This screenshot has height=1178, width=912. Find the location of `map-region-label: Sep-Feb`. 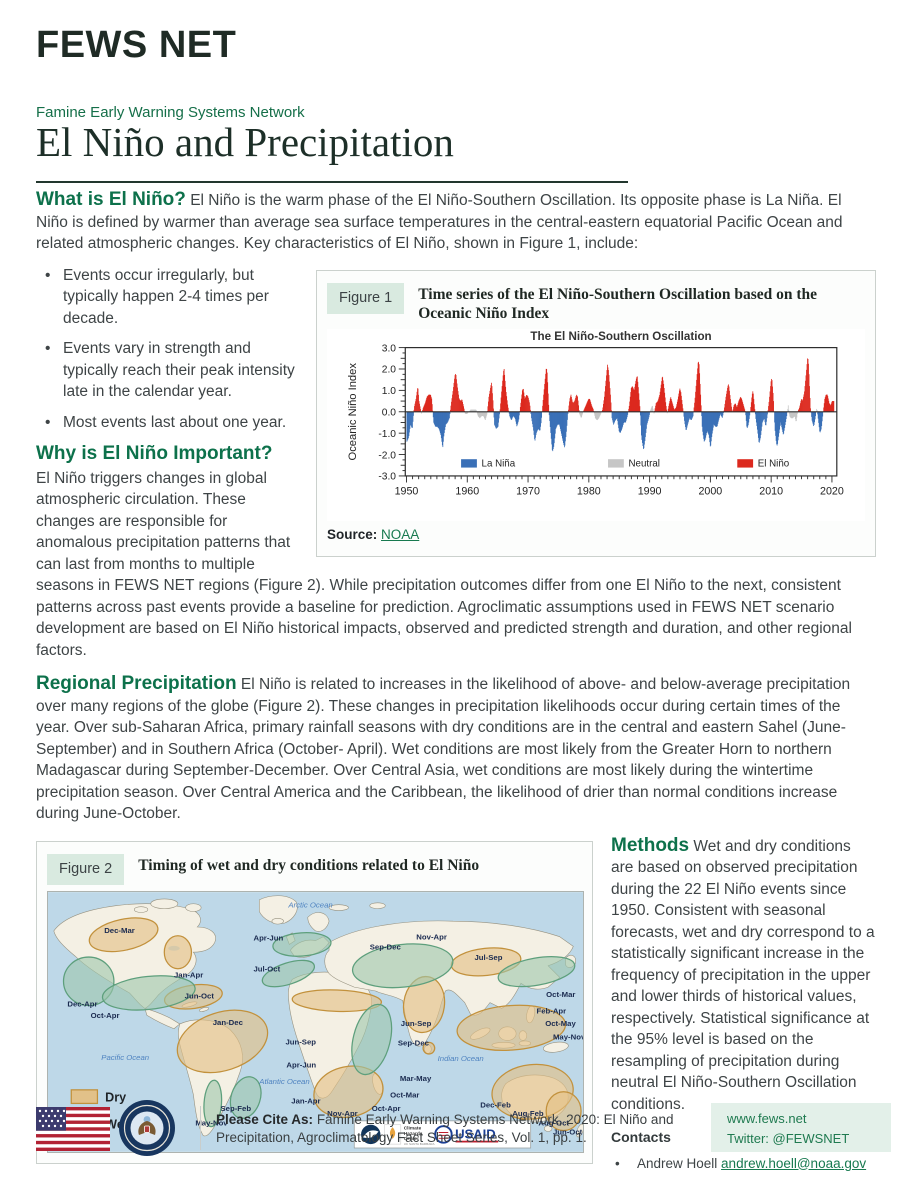

map-region-label: Sep-Feb is located at coordinates (236, 1108).